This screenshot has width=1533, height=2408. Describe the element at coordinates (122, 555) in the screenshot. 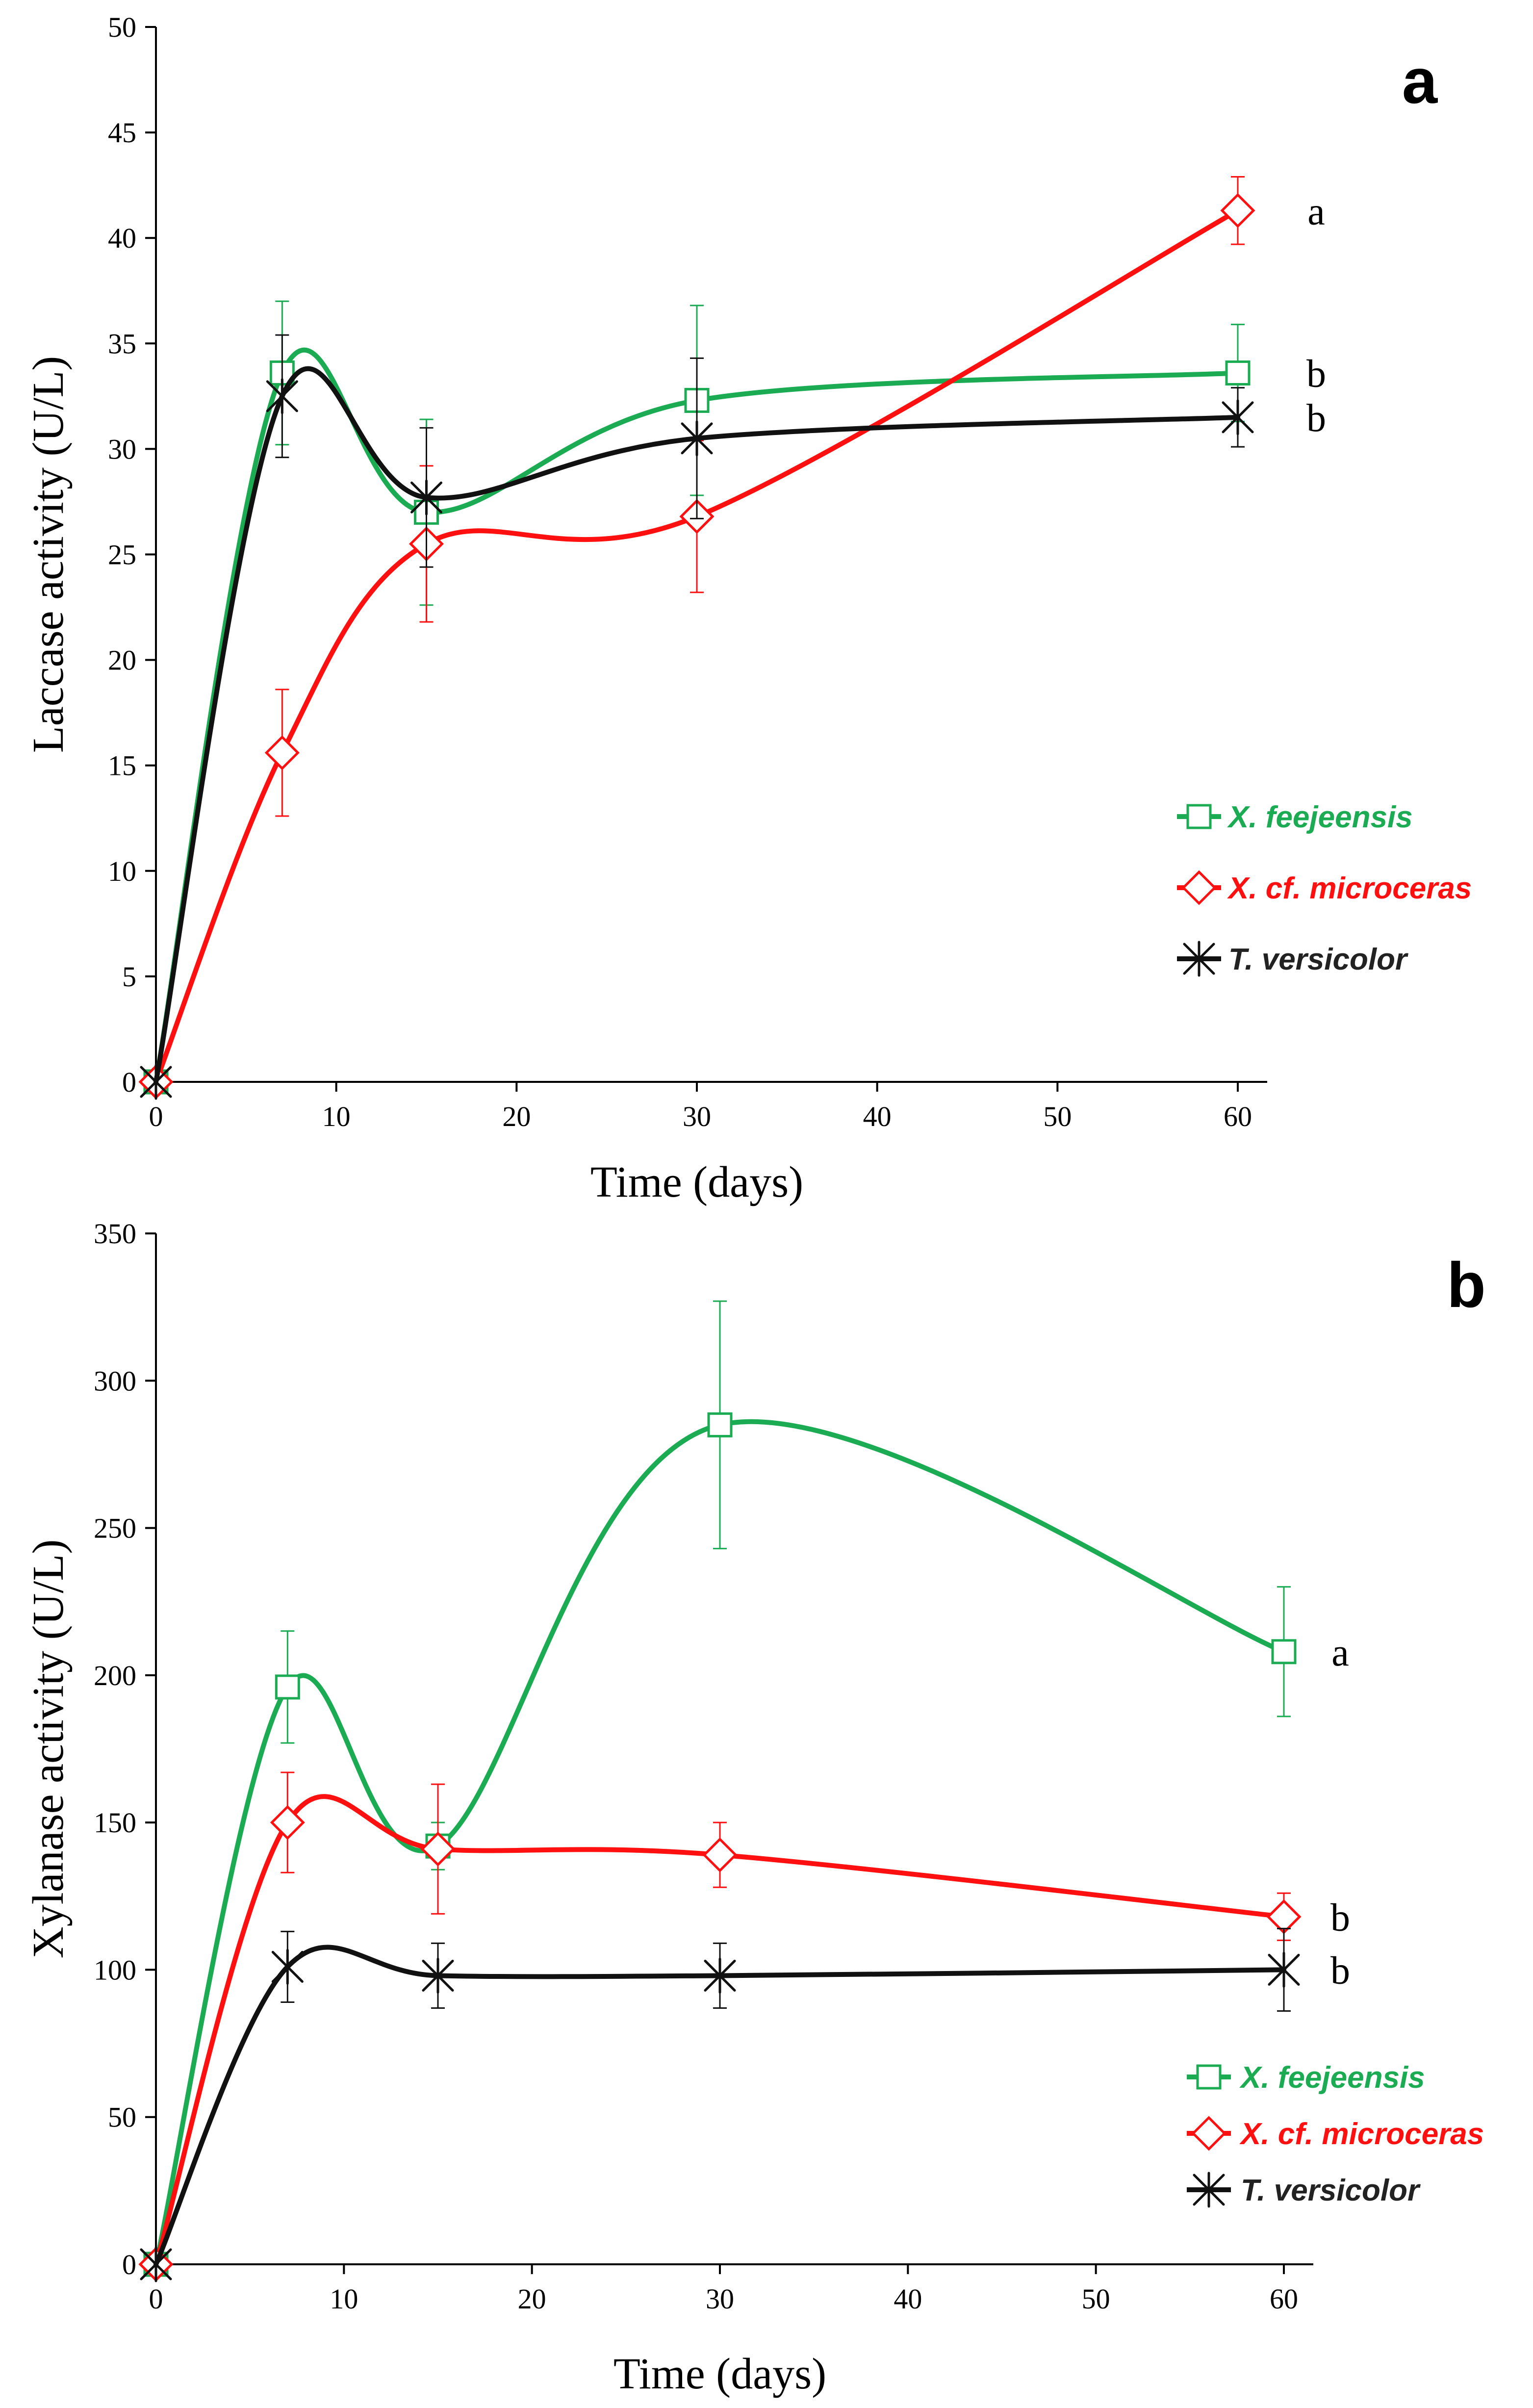

I see `y-tick-label: 25` at that location.